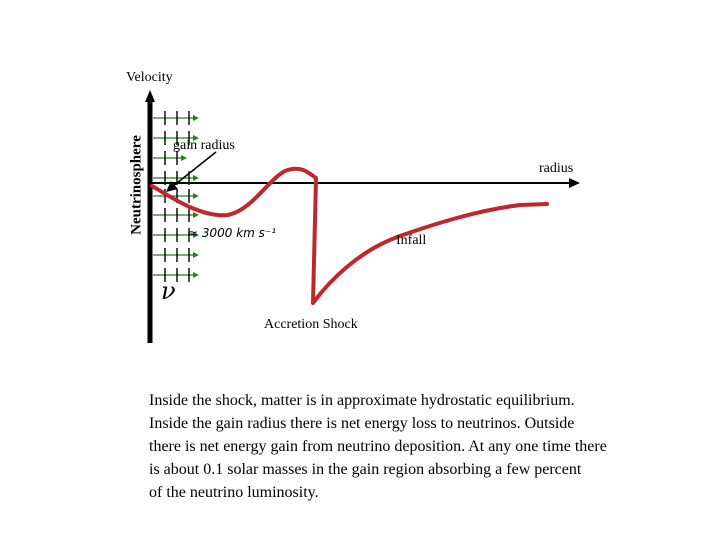 The width and height of the screenshot is (720, 540). What do you see at coordinates (311, 324) in the screenshot?
I see `accretion-shock-label: Accretion Shock` at bounding box center [311, 324].